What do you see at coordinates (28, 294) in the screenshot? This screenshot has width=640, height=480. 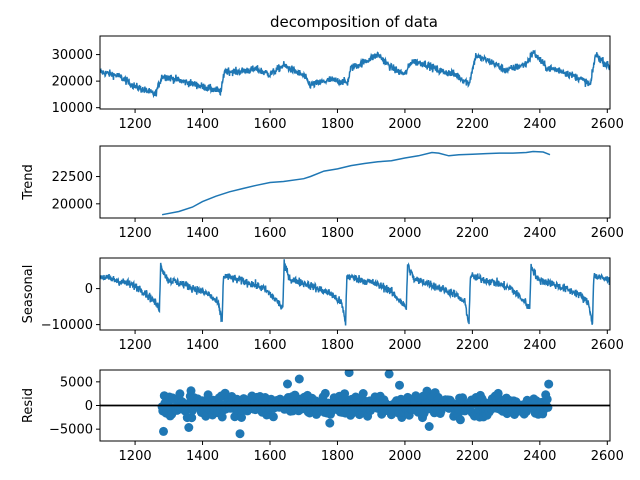 I see `y-axis-label-seasonal: Seasonal` at bounding box center [28, 294].